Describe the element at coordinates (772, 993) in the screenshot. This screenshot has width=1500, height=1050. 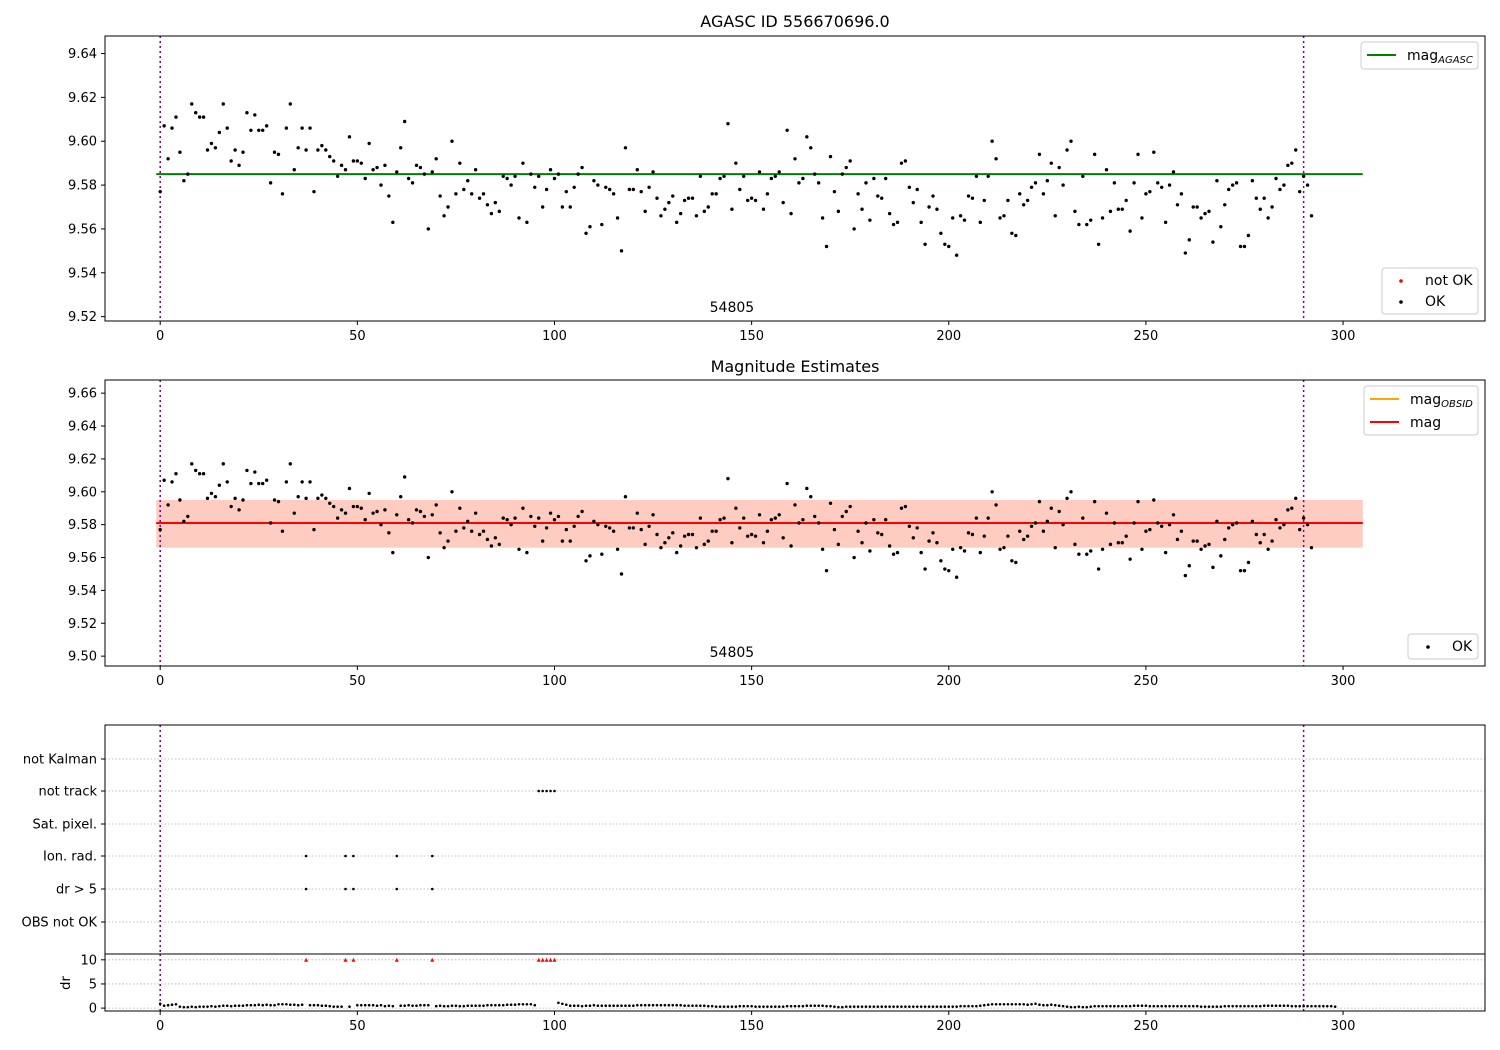
I see `panel-dr: 0 5 10 0 50 100 150 200 250 300 dr` at that location.